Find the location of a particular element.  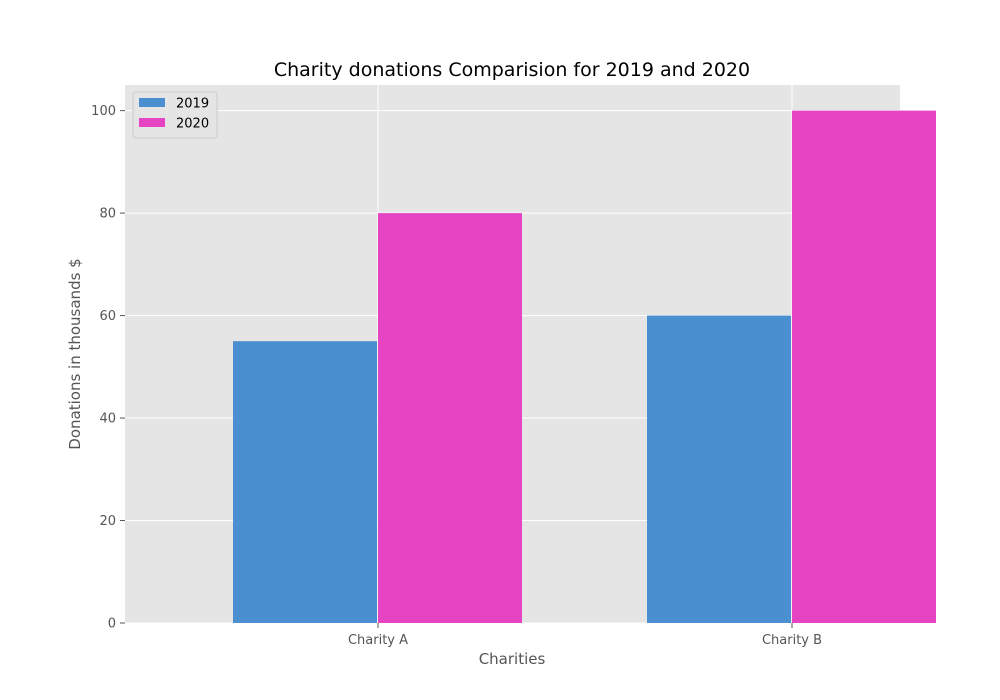

bar-2019-charity-a is located at coordinates (305, 482).